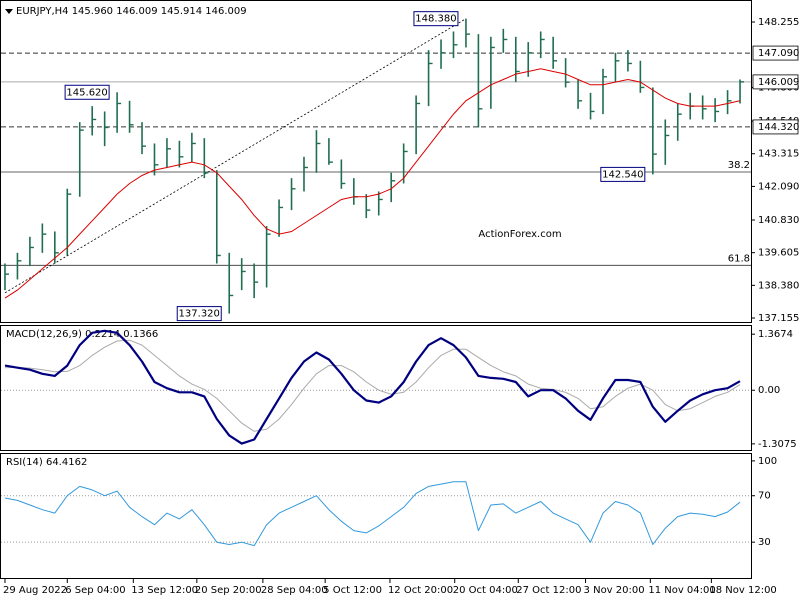  What do you see at coordinates (778, 154) in the screenshot?
I see `y-tick-label: 143.315` at bounding box center [778, 154].